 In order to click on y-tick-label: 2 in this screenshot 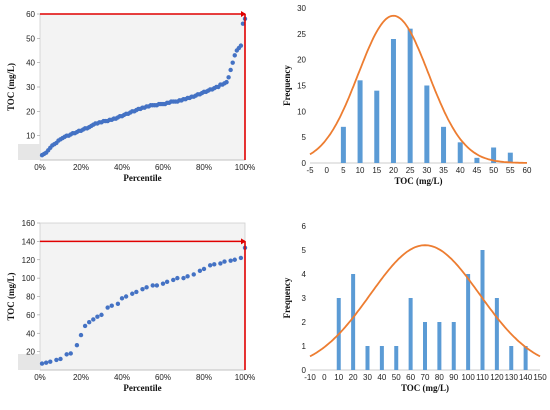, I will do `click(304, 322)`.